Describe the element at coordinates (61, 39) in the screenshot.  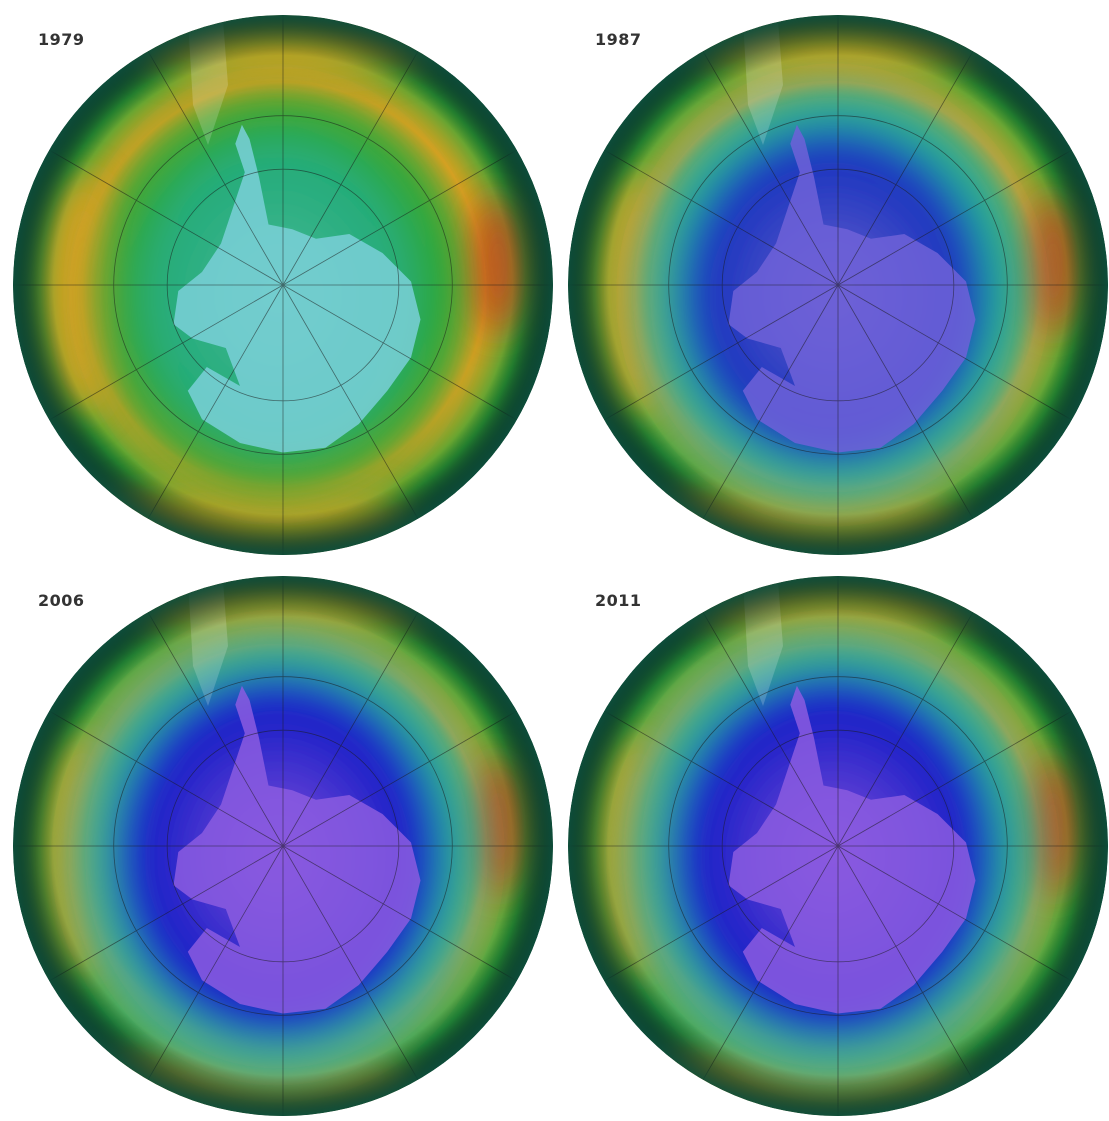
I see `year-label: 1979` at that location.